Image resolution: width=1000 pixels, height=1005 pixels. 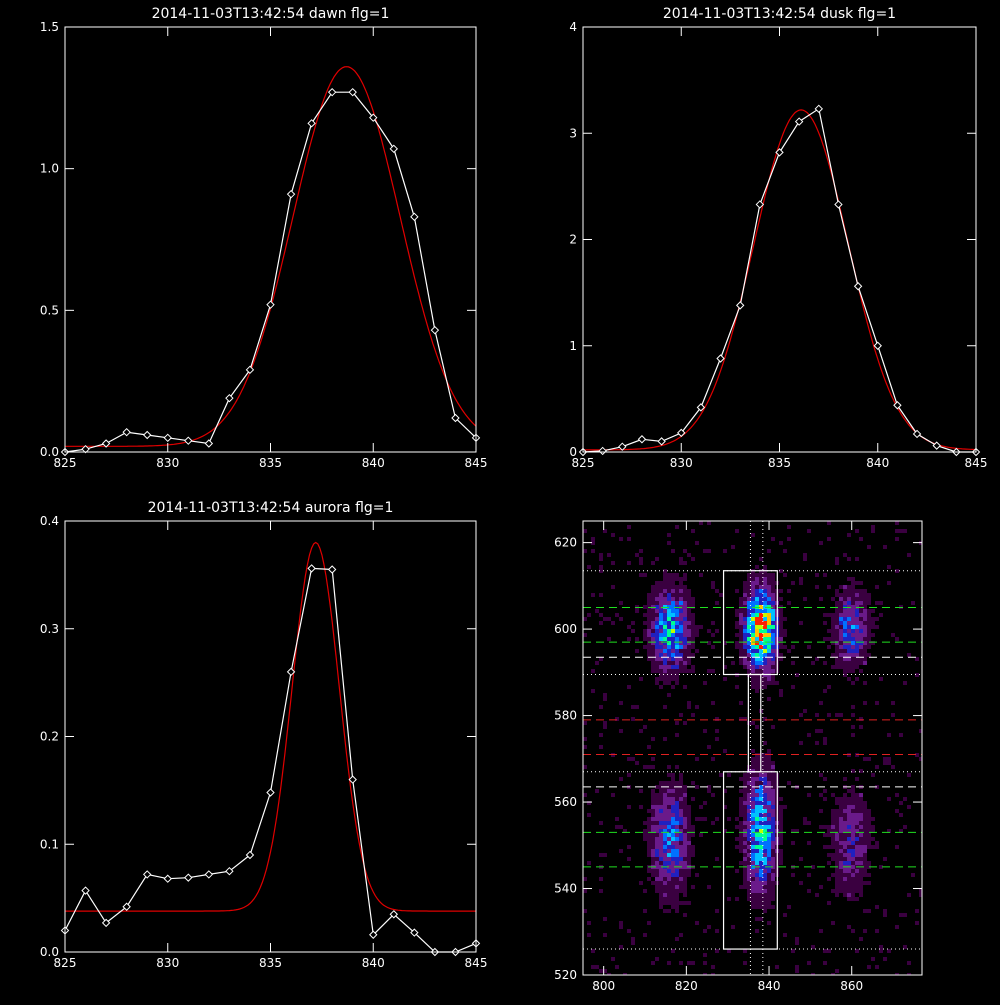 What do you see at coordinates (573, 452) in the screenshot?
I see `y-tick-label: 0` at bounding box center [573, 452].